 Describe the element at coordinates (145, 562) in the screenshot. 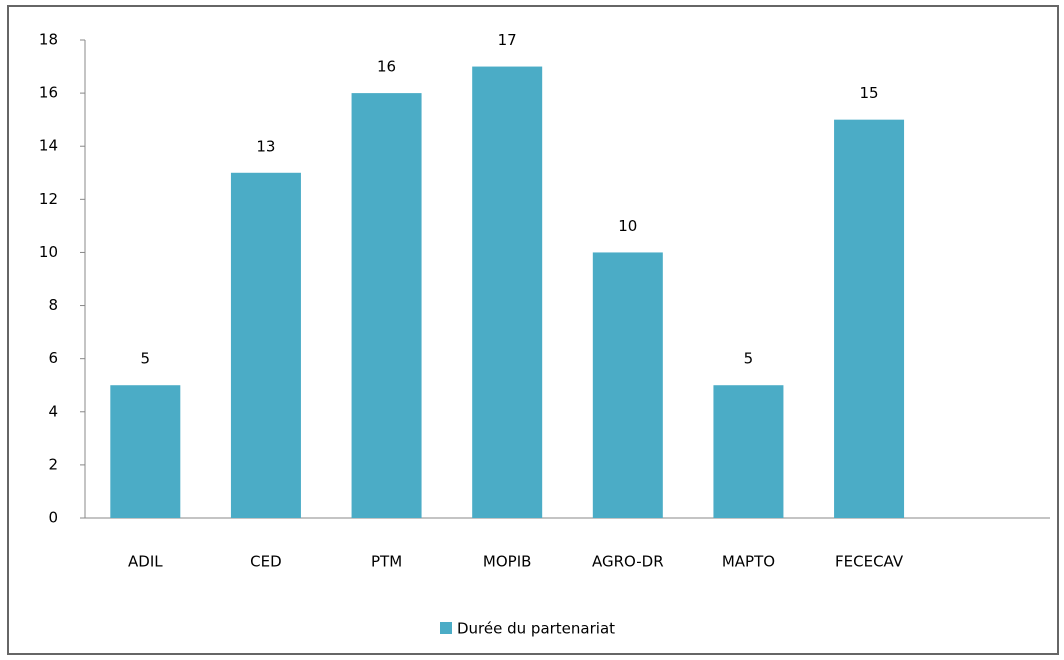

I see `x-tick-label: ADIL` at that location.